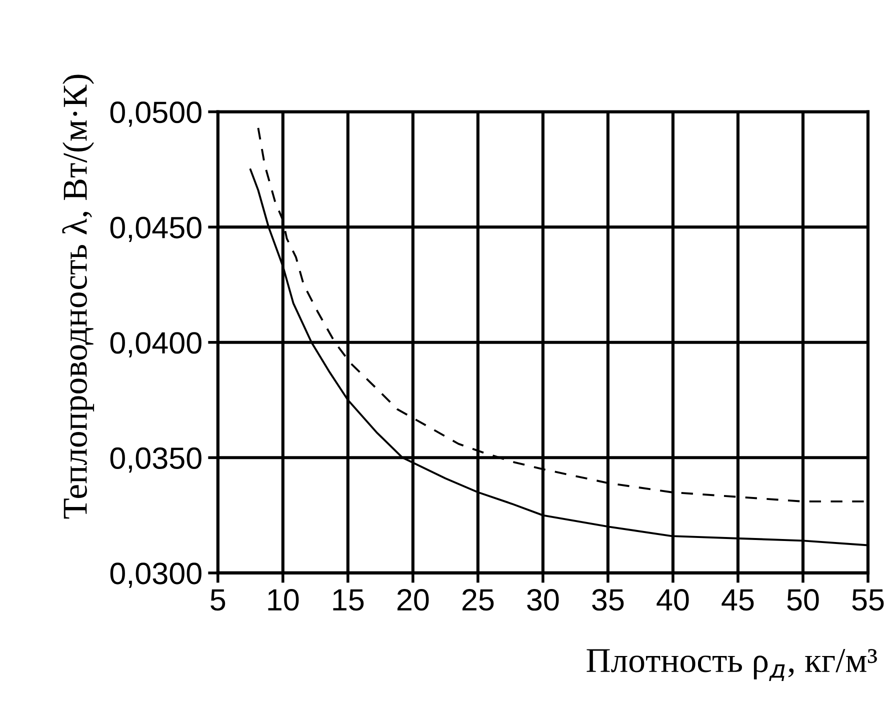 The width and height of the screenshot is (893, 703). Describe the element at coordinates (672, 600) in the screenshot. I see `x-tick-label: 40` at that location.